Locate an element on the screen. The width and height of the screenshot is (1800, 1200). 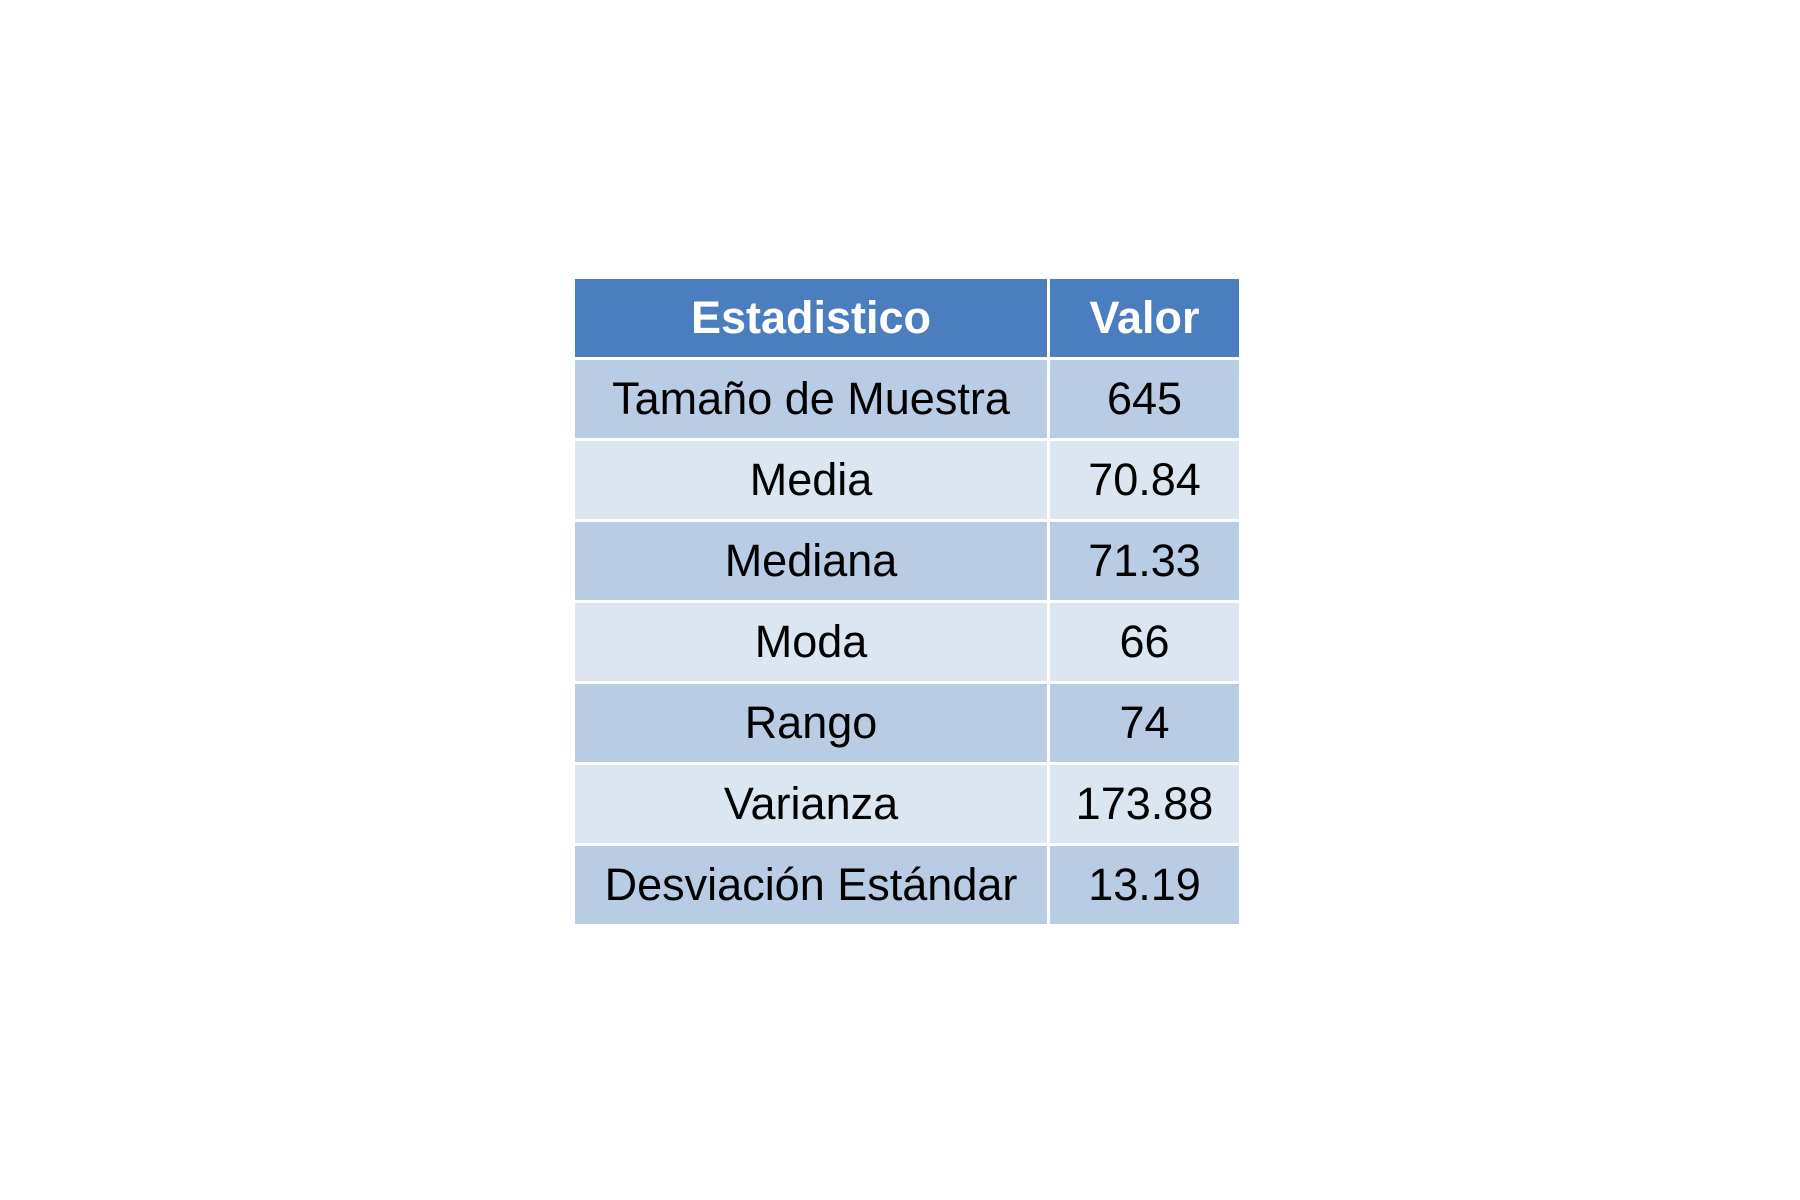
table-row: Tamaño de Muestra 645 is located at coordinates (907, 399).